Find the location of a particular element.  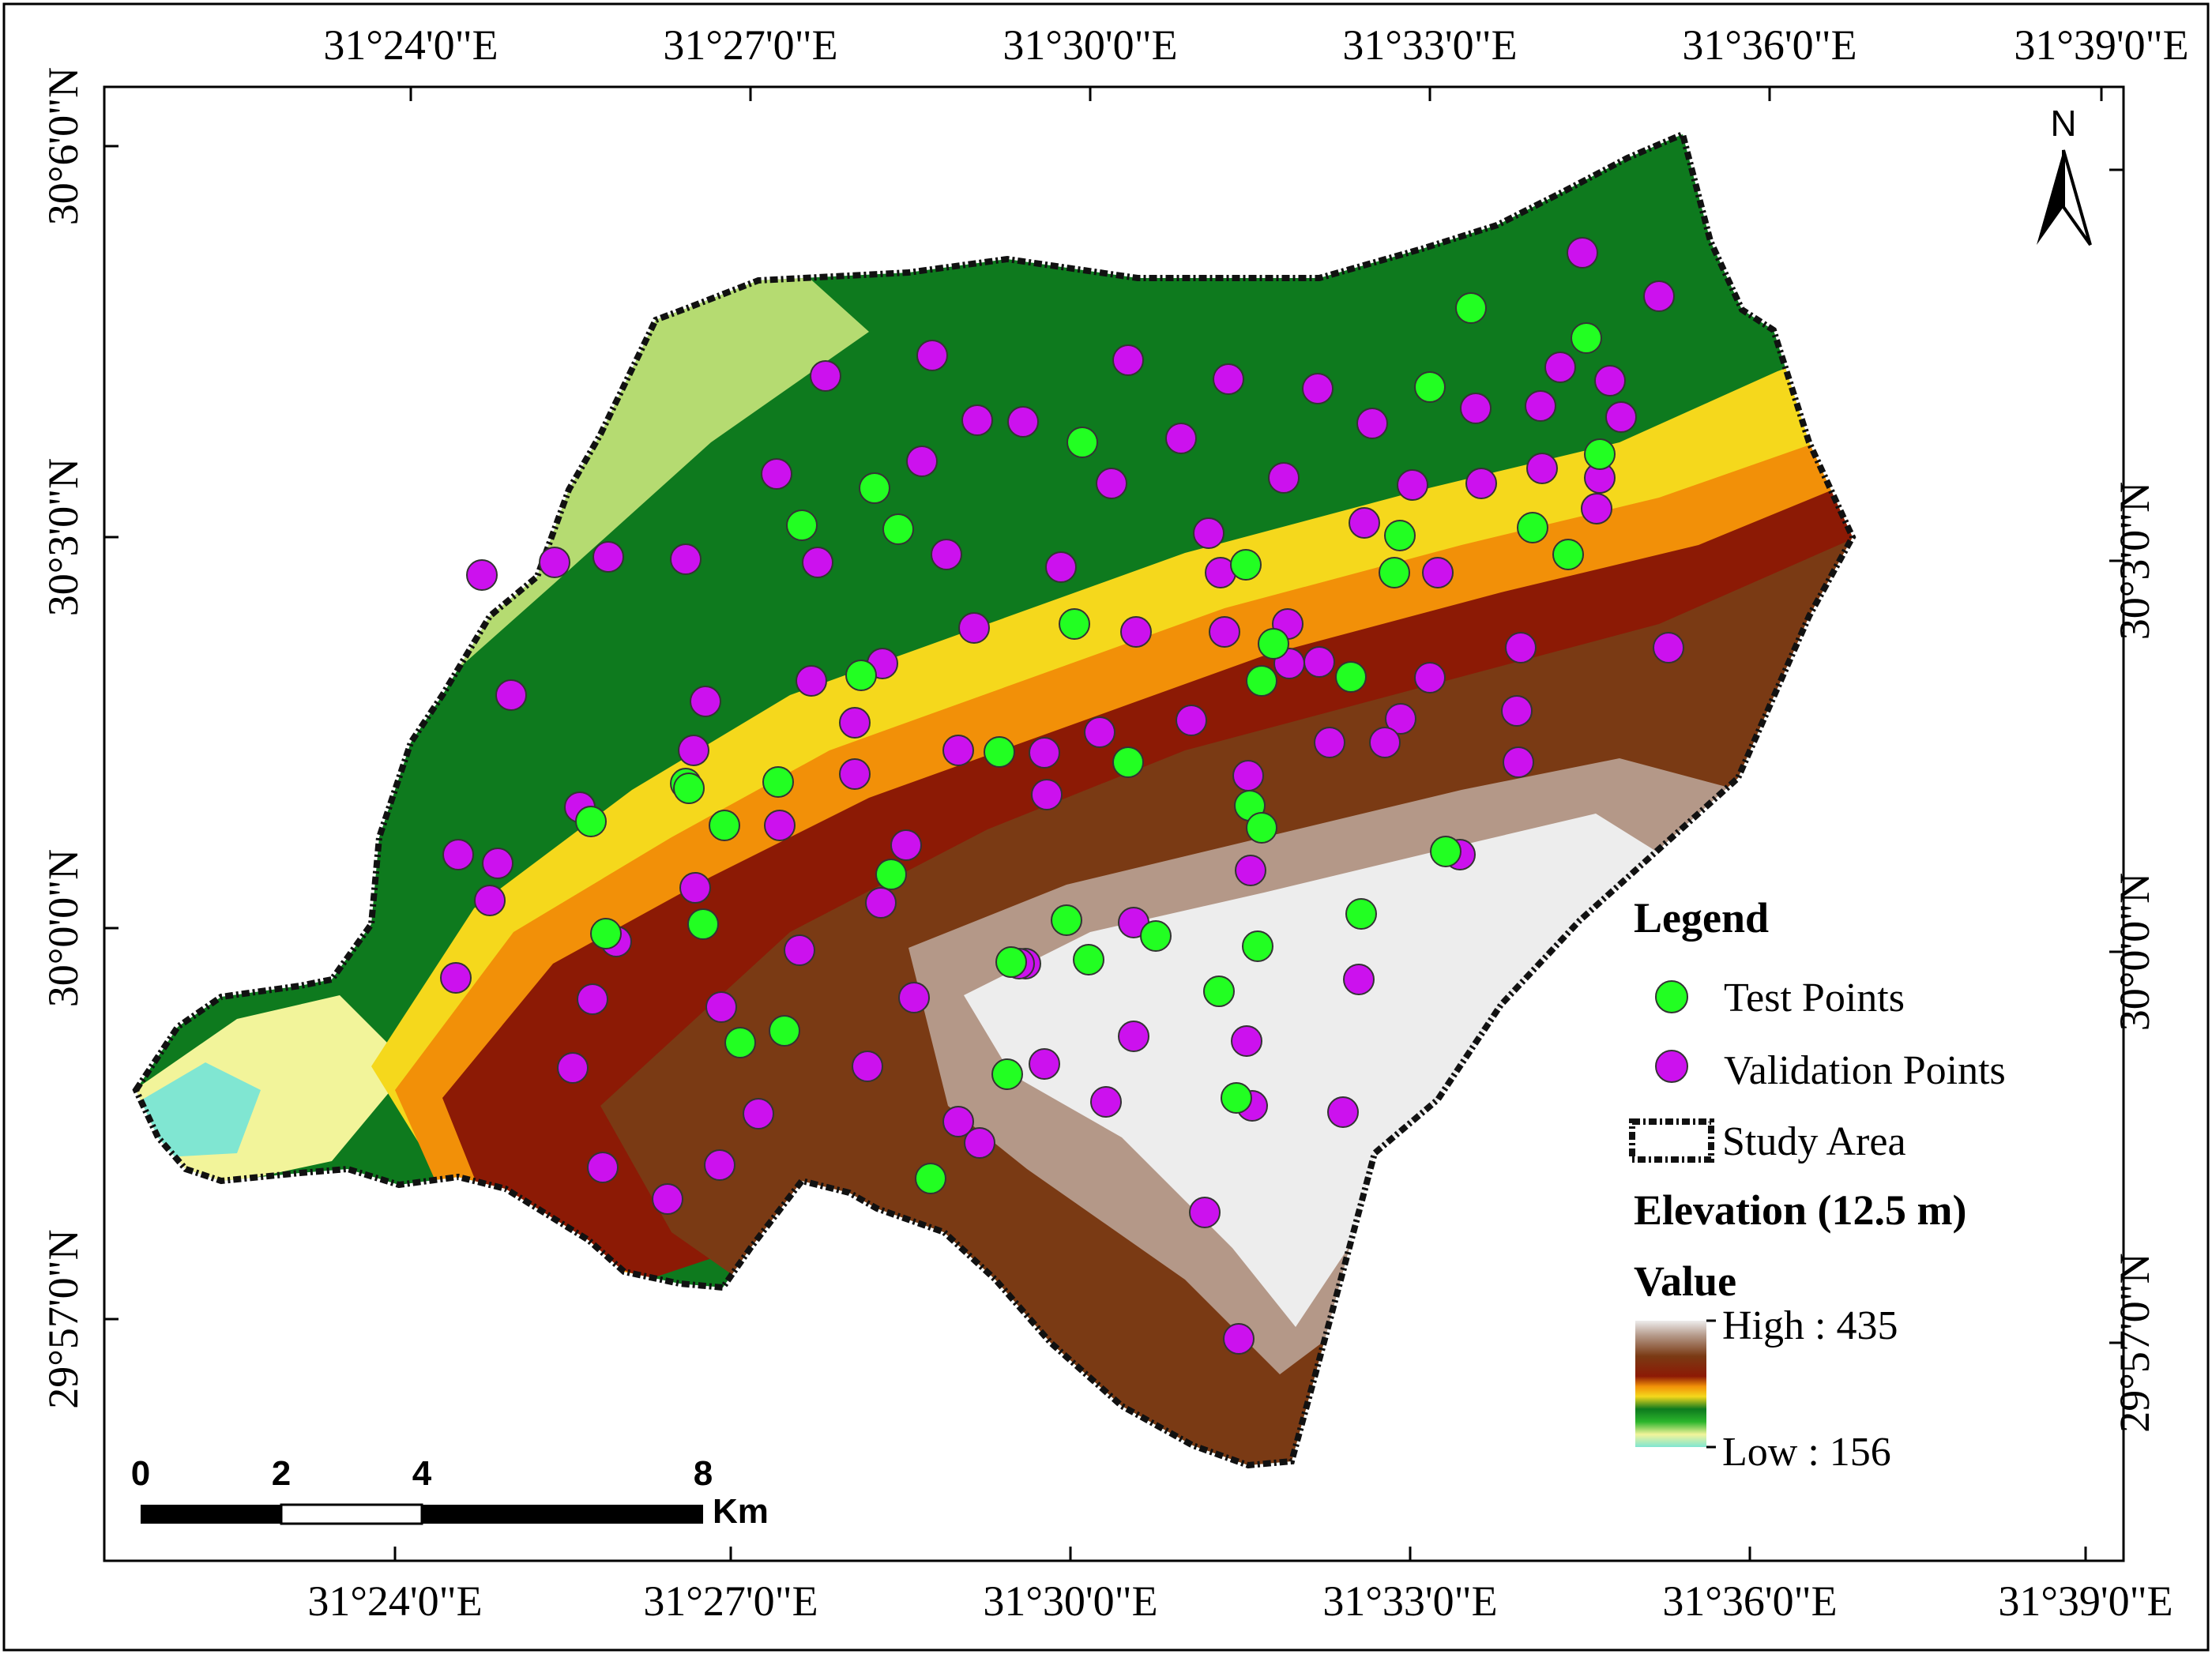

top-label: 31°30'0"E is located at coordinates (1090, 45).